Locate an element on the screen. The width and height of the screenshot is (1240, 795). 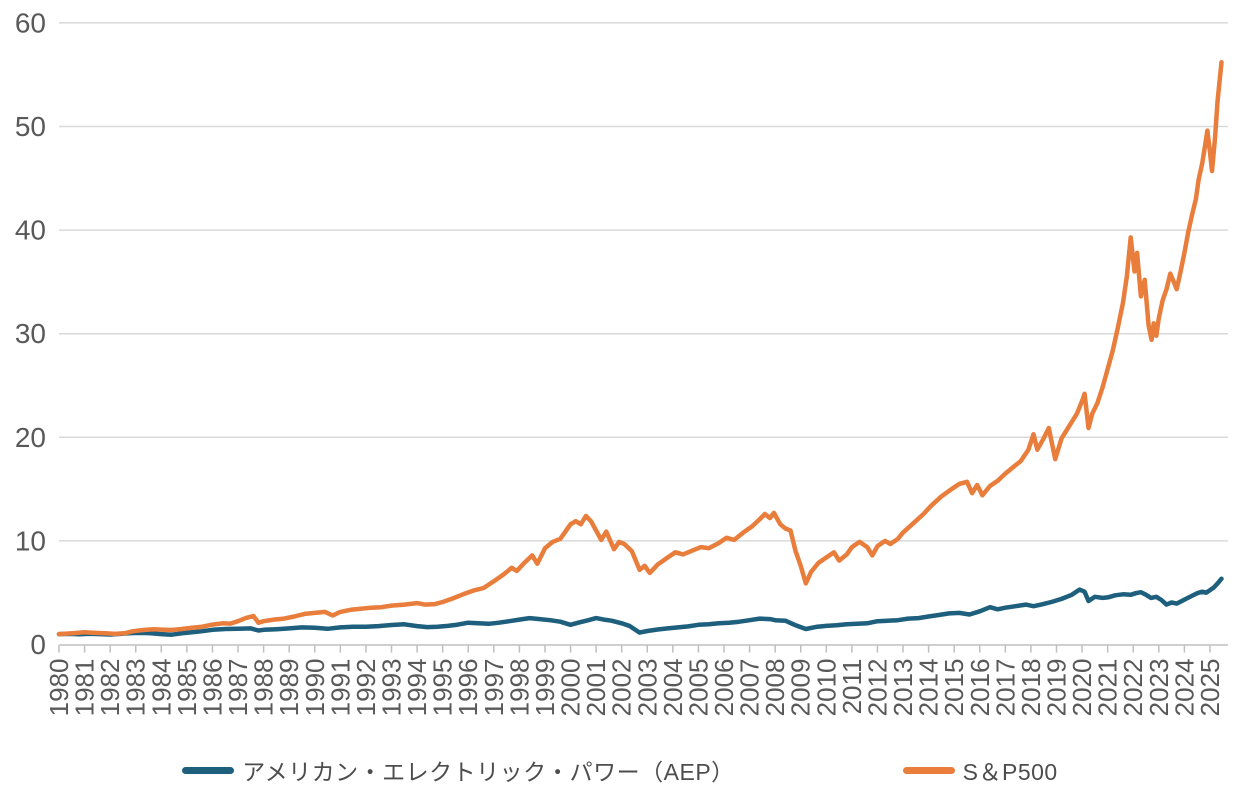
y-axis-tick-label: 0 is located at coordinates (38, 644).